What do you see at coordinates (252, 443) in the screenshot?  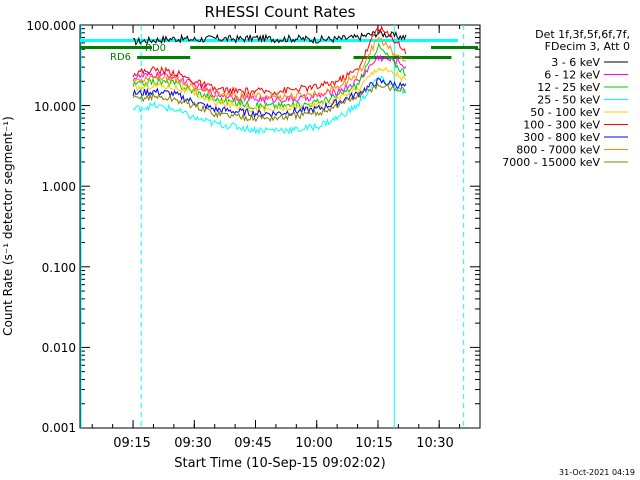 I see `x-tick-label: 09:45` at bounding box center [252, 443].